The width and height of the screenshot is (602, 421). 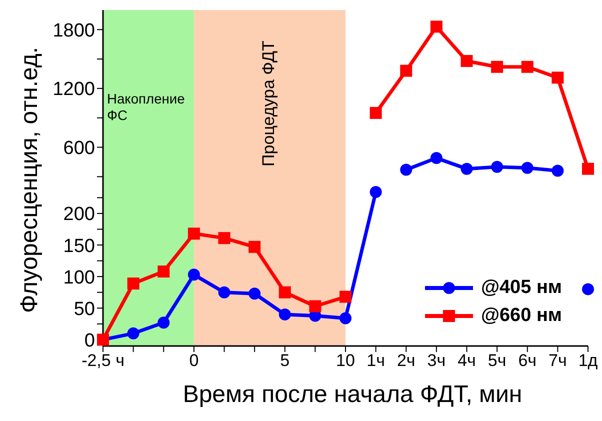 What do you see at coordinates (557, 360) in the screenshot?
I see `x-tick-label: 7ч` at bounding box center [557, 360].